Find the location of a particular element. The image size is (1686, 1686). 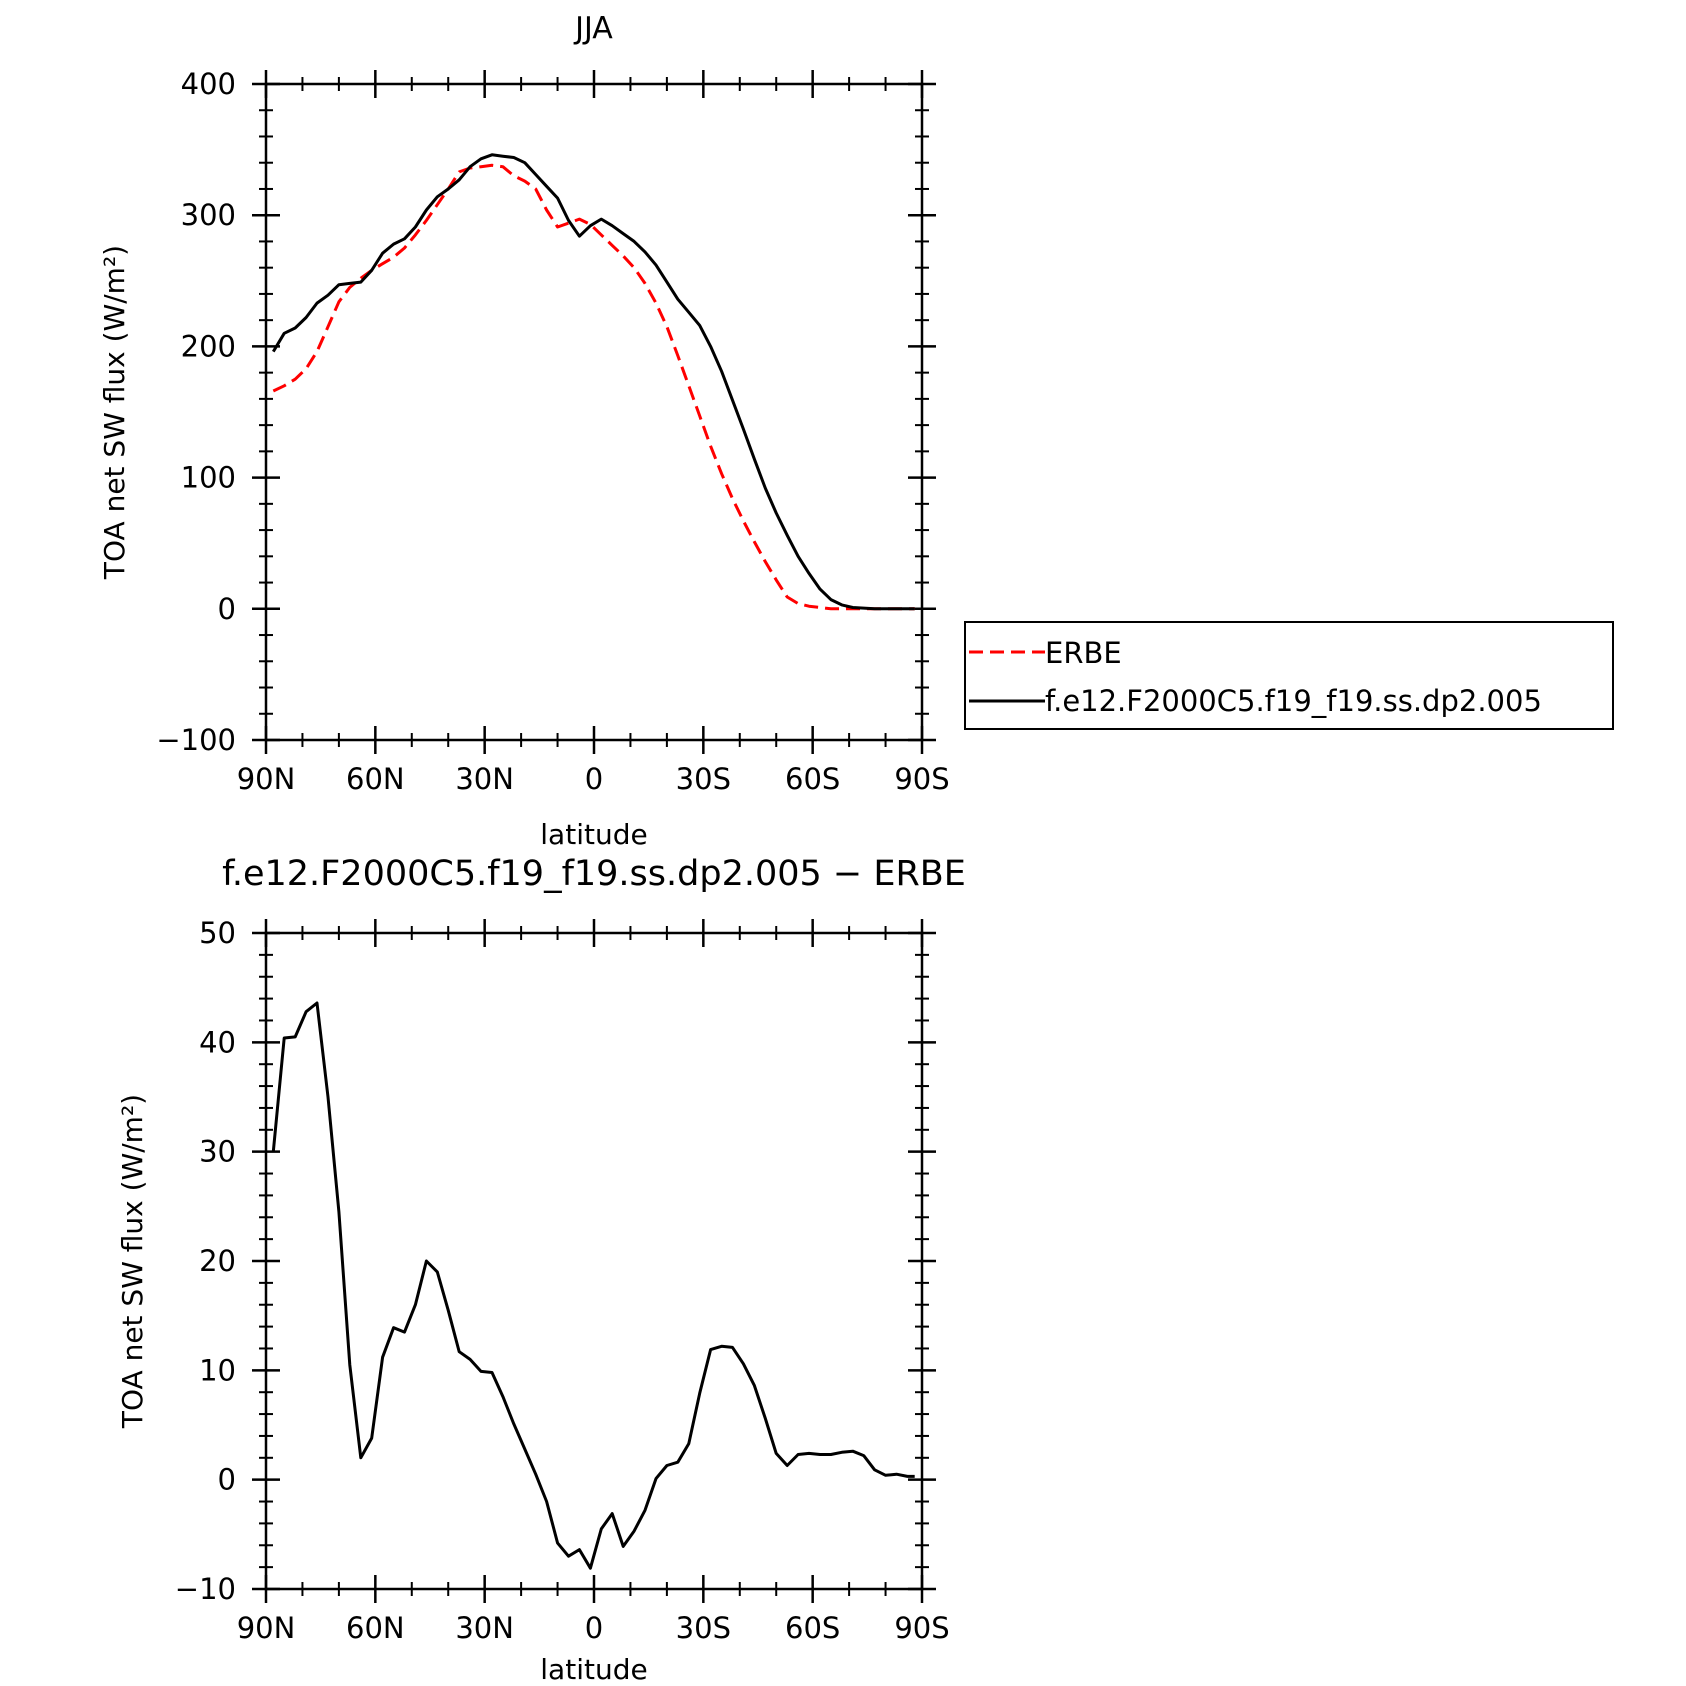

bottom-panel-x-tick-label: 60S is located at coordinates (812, 1628).